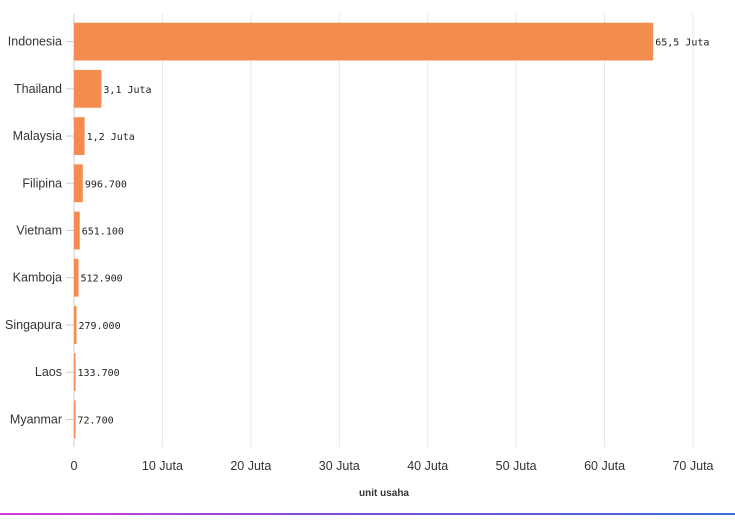 The width and height of the screenshot is (735, 521). I want to click on bar-vietnam, so click(77, 230).